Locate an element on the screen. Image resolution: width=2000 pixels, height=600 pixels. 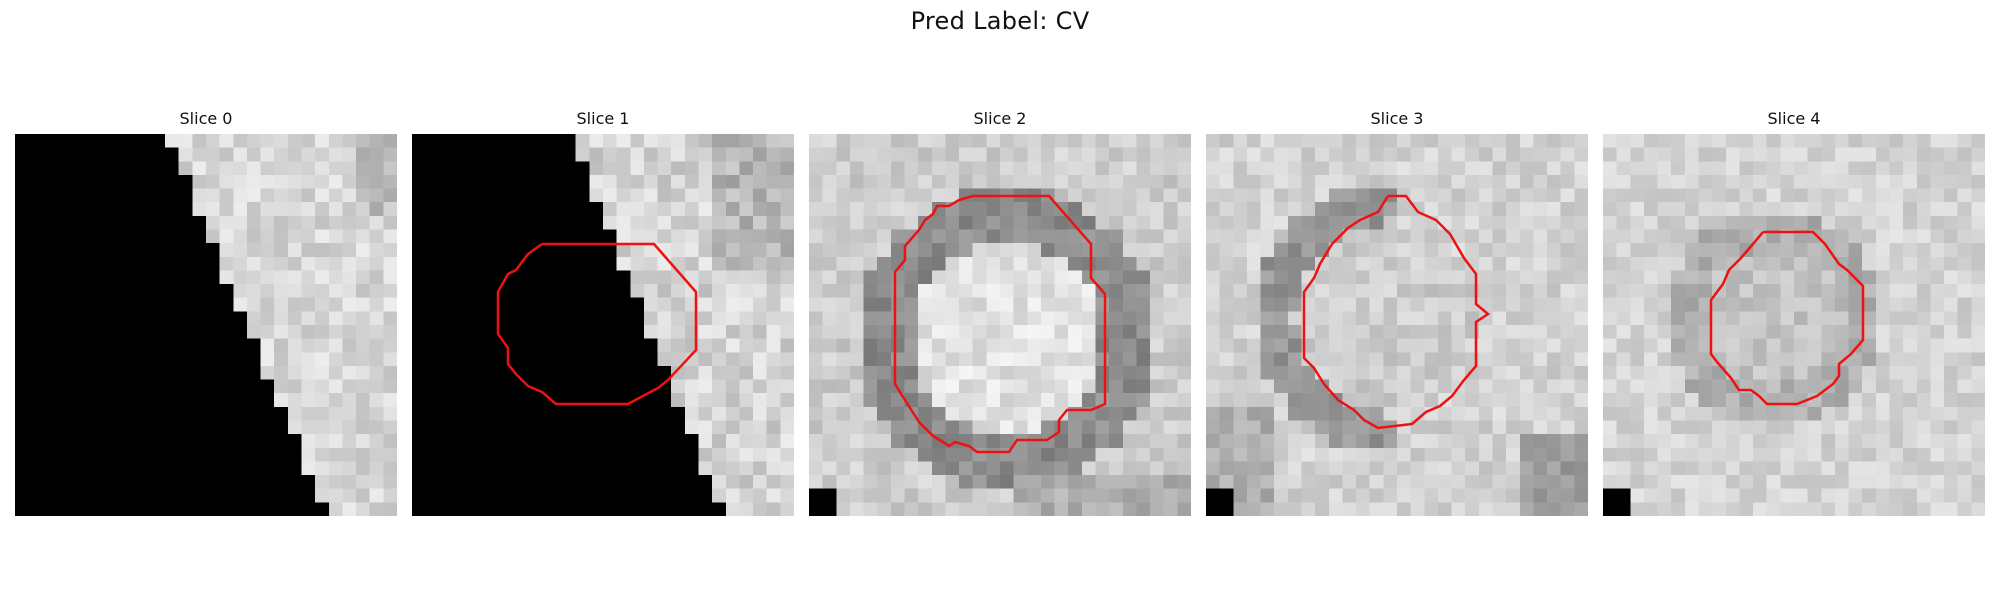
slice-title: Slice 3 is located at coordinates (1397, 118).